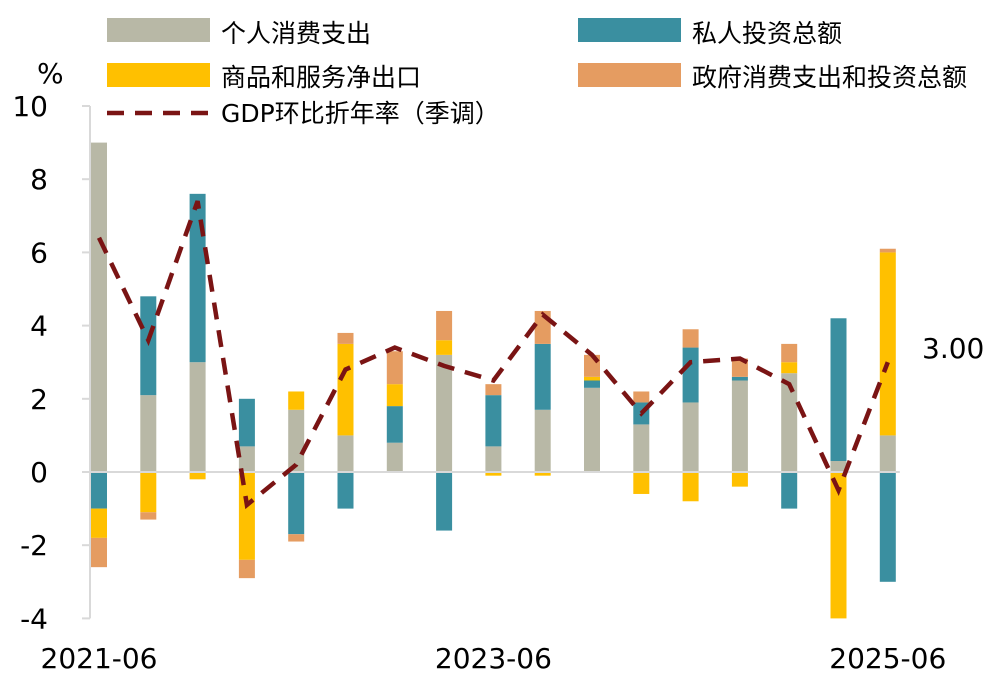 The image size is (1008, 689). Describe the element at coordinates (34, 618) in the screenshot. I see `y-tick-label: -4` at that location.